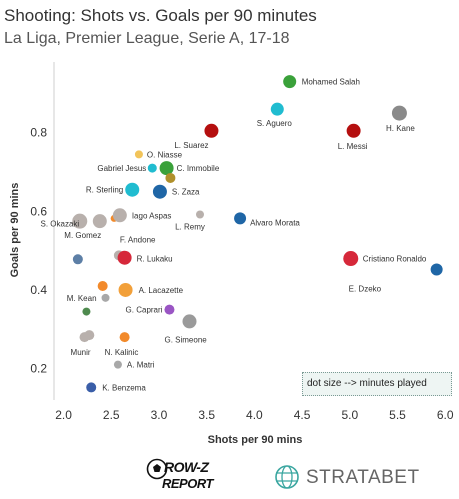 Image resolution: width=459 pixels, height=499 pixels. I want to click on point-label: L. Remy, so click(190, 226).